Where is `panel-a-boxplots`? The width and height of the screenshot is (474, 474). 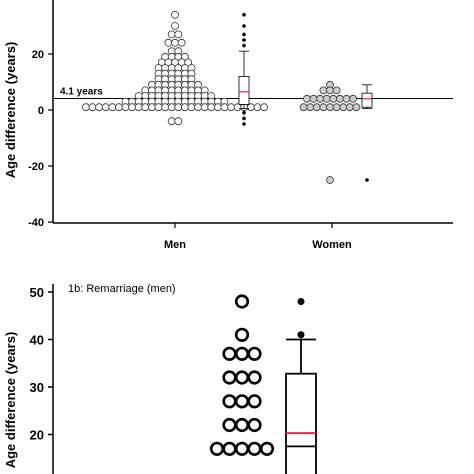 panel-a-boxplots is located at coordinates (305, 97).